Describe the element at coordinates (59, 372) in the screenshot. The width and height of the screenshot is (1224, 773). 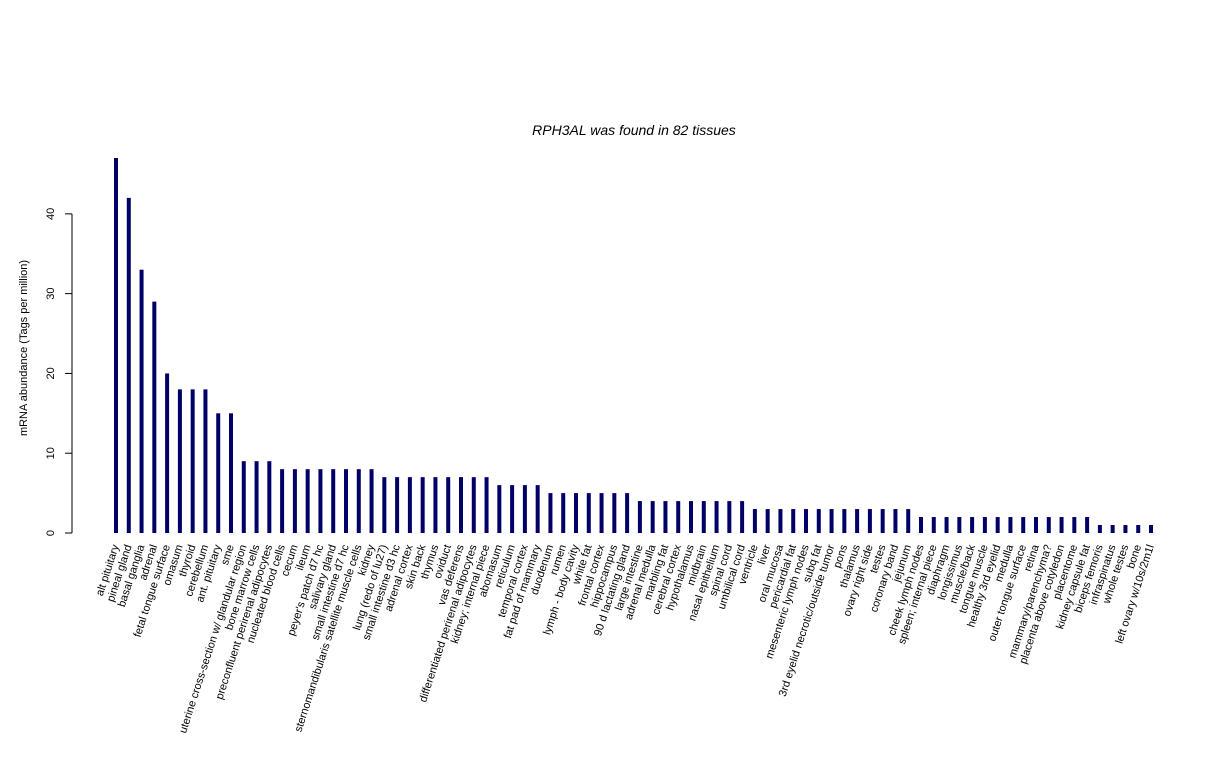
I see `y-axis: 0 10 20 30 40` at that location.